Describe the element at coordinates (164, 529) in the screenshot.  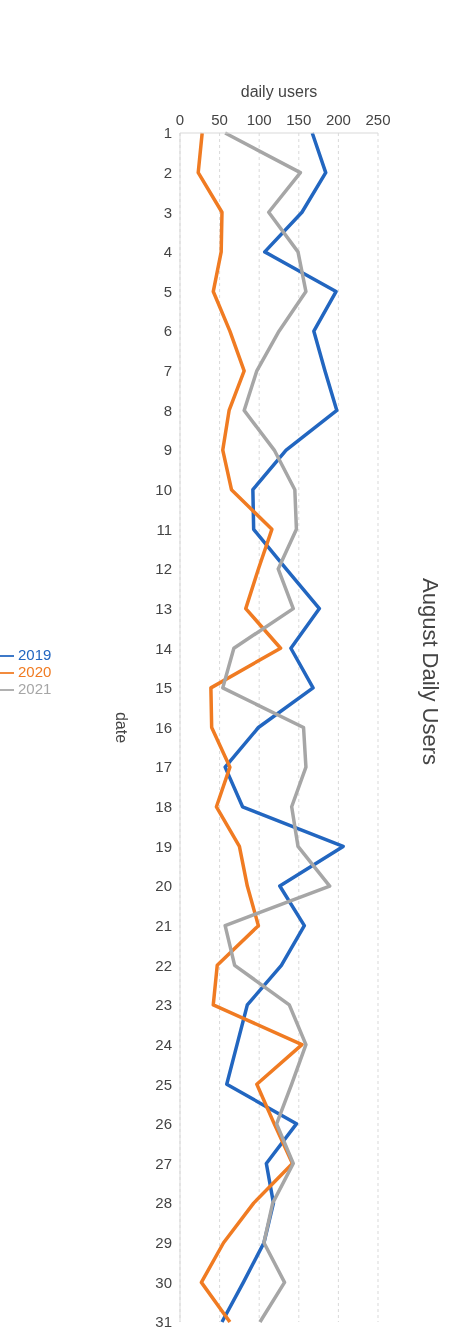
I see `y-tick-label: 11` at that location.